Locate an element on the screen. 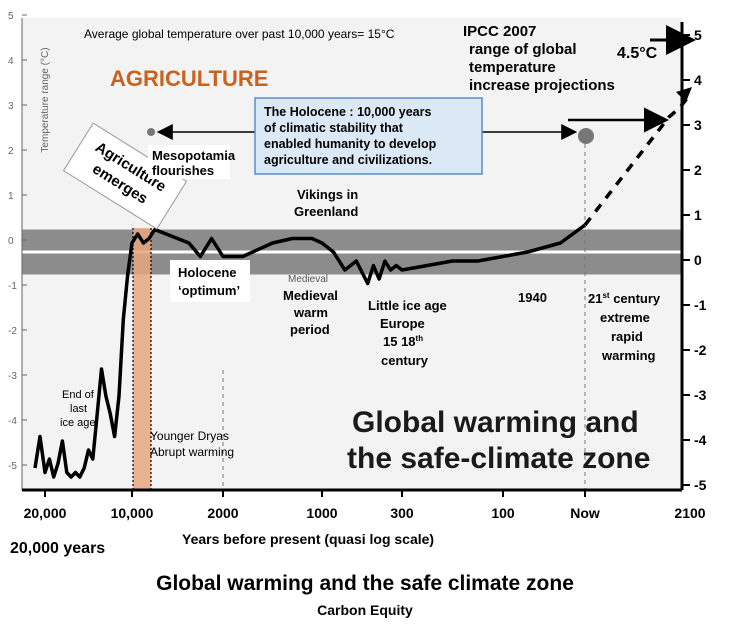 This screenshot has width=730, height=629. y-tick-right: 2 is located at coordinates (698, 170).